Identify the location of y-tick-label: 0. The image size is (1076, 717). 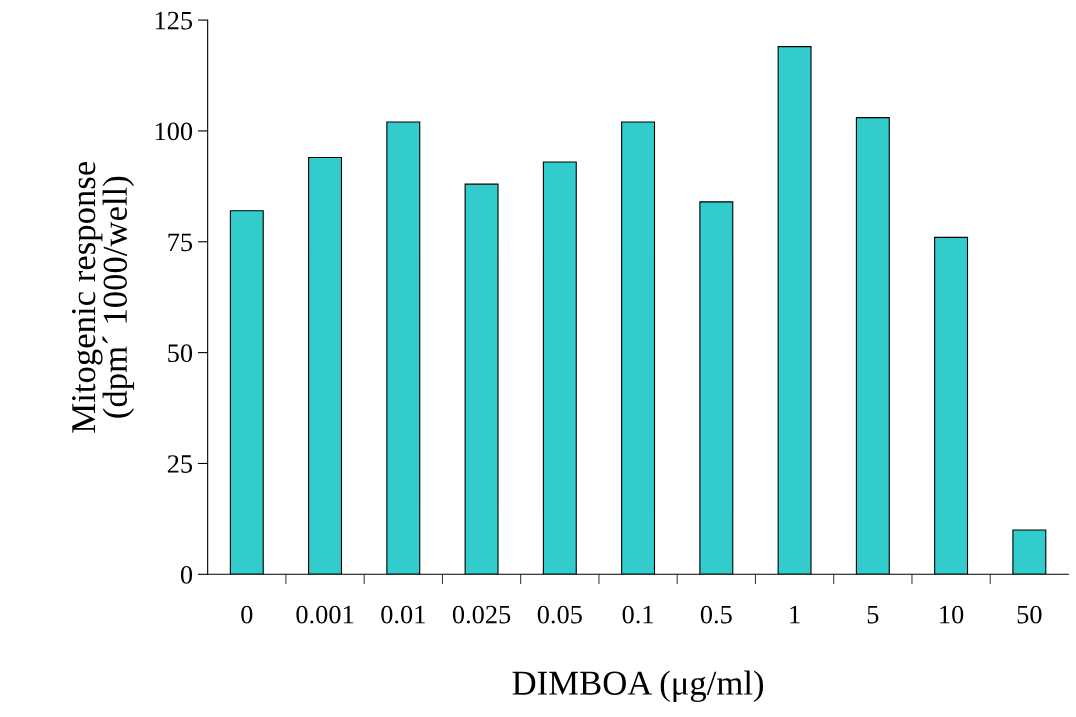
(186, 574).